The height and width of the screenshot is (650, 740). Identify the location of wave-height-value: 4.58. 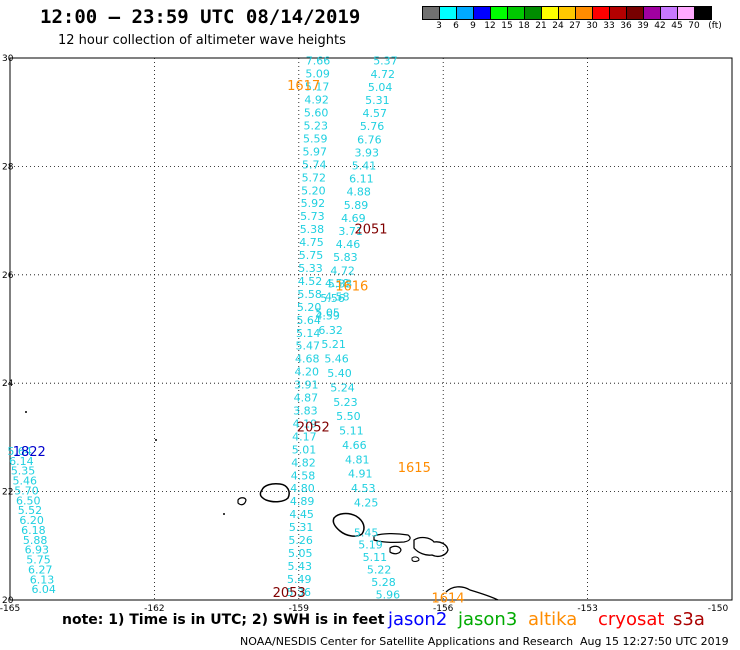
(337, 283).